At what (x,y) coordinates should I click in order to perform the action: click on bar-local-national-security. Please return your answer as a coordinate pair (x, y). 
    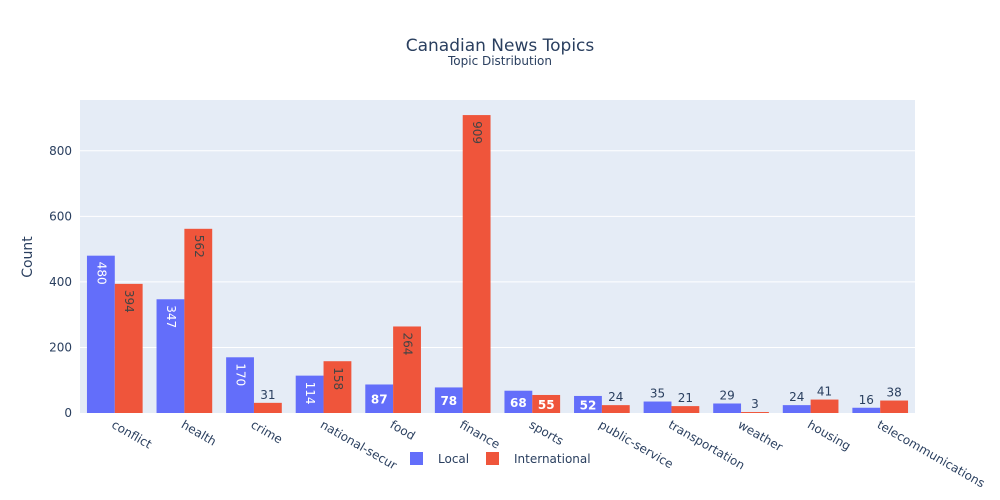
    Looking at the image, I should click on (309, 394).